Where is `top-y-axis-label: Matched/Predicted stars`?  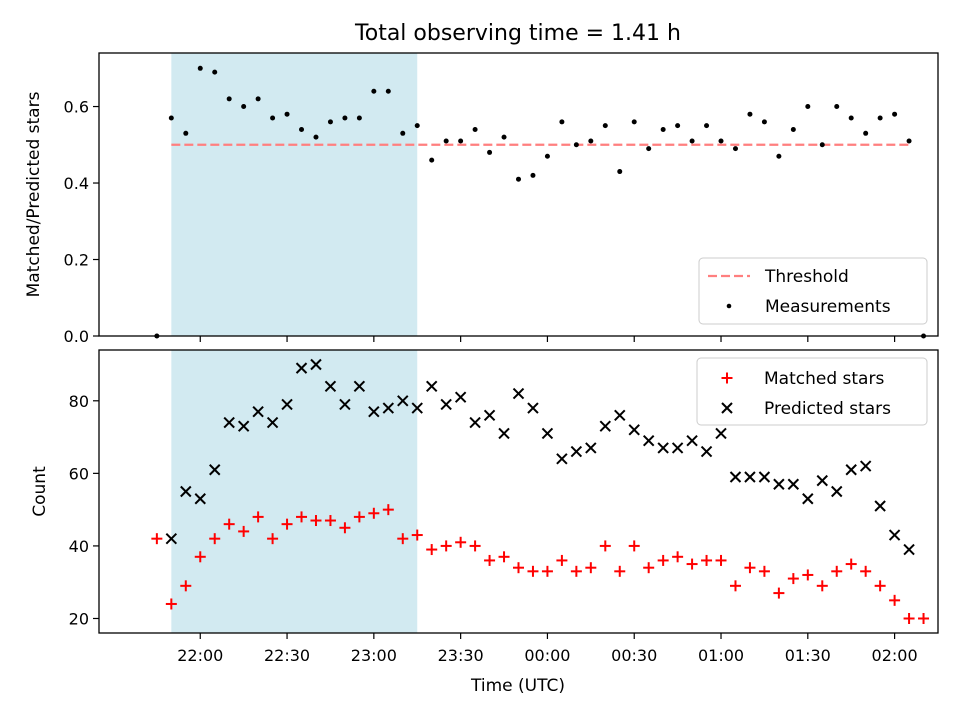 top-y-axis-label: Matched/Predicted stars is located at coordinates (34, 194).